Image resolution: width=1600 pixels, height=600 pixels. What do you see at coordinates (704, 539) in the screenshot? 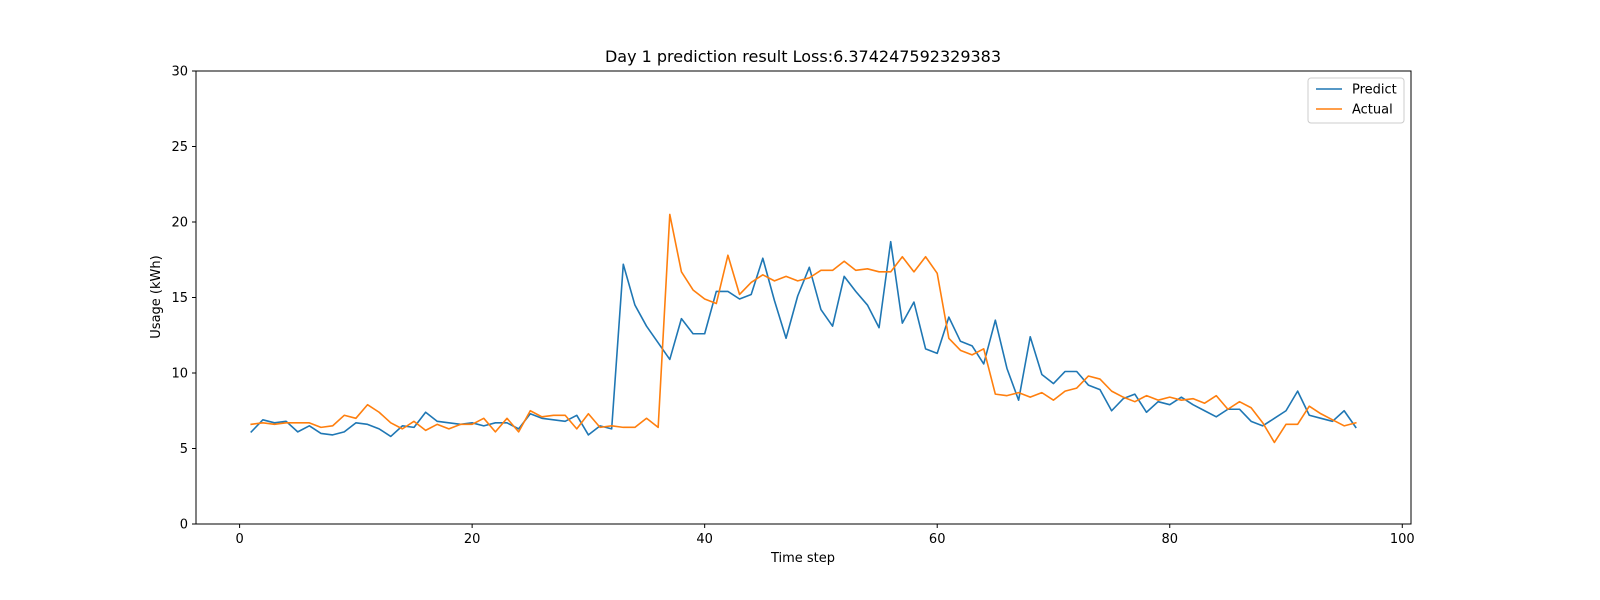
I see `x-tick-label: 40` at bounding box center [704, 539].